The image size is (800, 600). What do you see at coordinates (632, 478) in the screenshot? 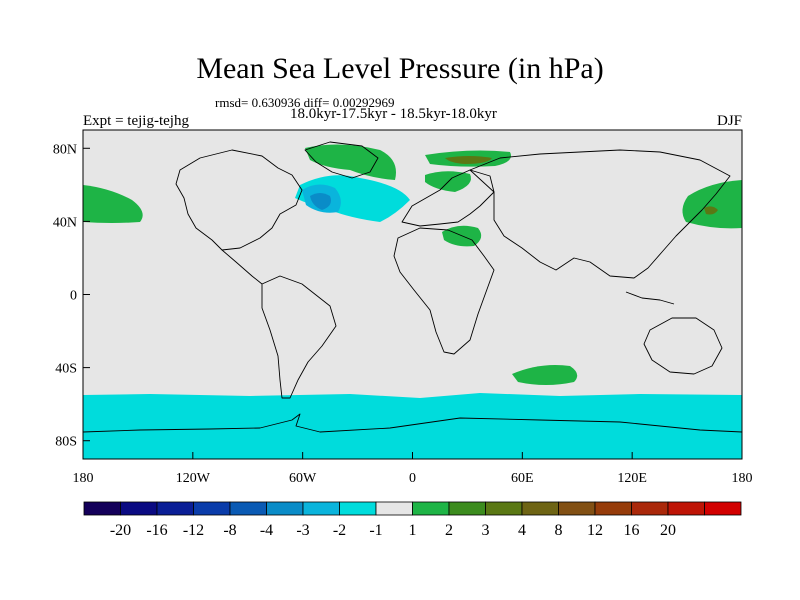
I see `lon-tick-label: 120E` at bounding box center [632, 478].